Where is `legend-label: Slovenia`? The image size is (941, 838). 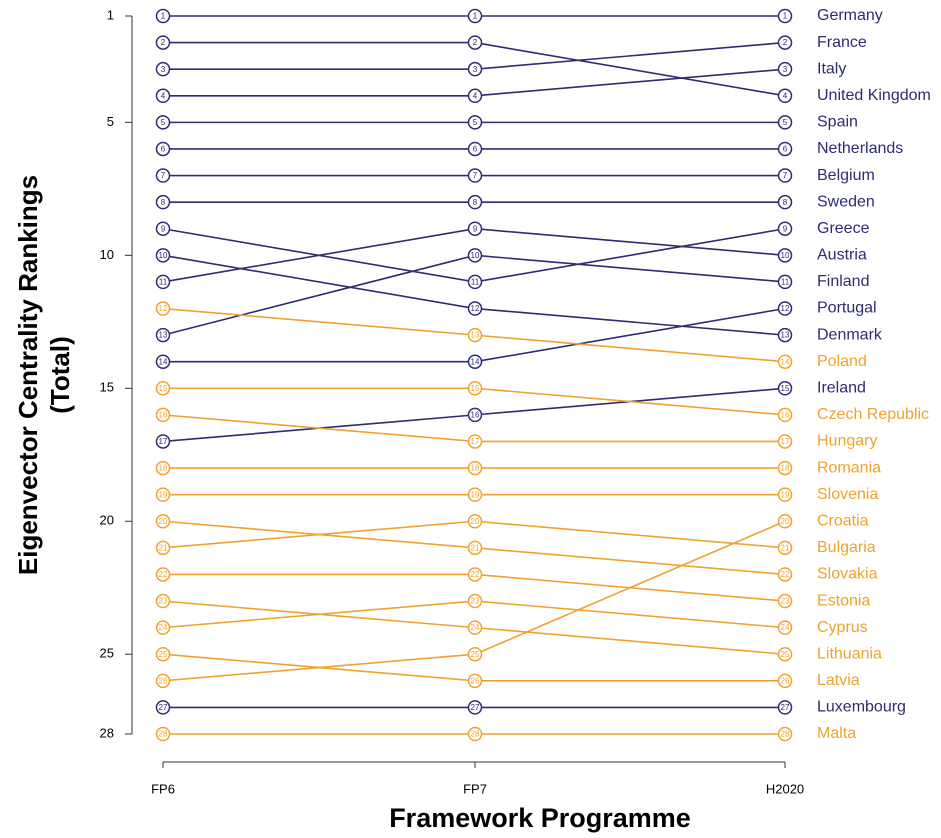 legend-label: Slovenia is located at coordinates (847, 494).